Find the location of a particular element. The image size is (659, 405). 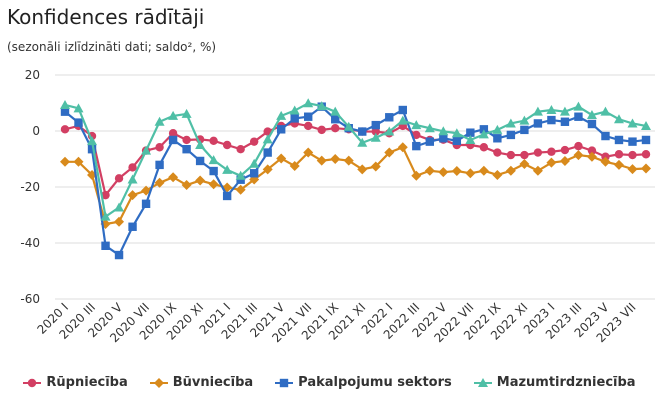

legend-item-r-pniec-ba: Rūpniecība is located at coordinates (75, 382).